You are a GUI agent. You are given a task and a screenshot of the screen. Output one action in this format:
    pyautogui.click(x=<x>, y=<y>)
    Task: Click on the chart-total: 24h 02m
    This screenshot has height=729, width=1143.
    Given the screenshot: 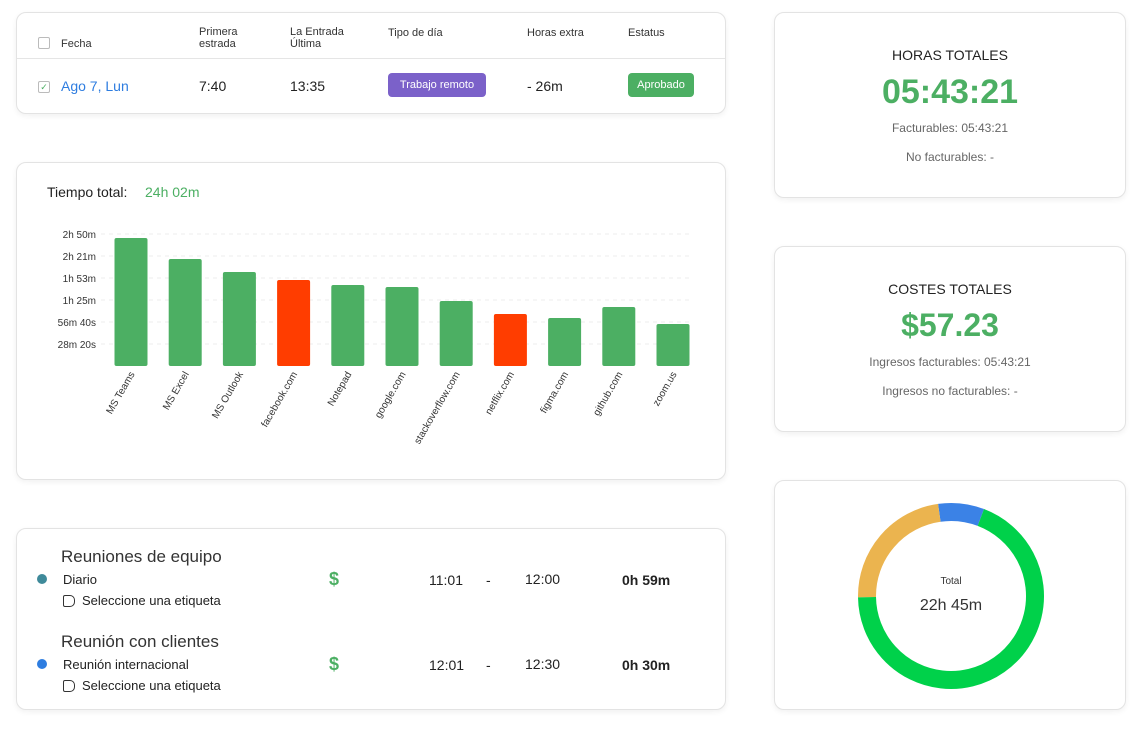 What is the action you would take?
    pyautogui.click(x=172, y=192)
    